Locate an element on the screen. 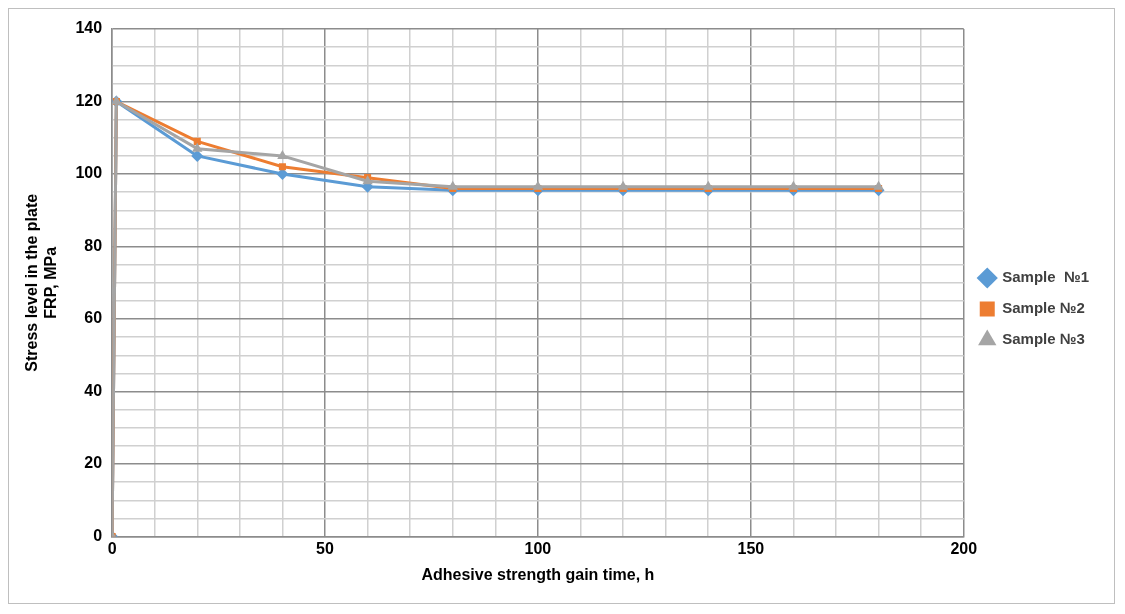  x-tick-label: 200 is located at coordinates (964, 548).